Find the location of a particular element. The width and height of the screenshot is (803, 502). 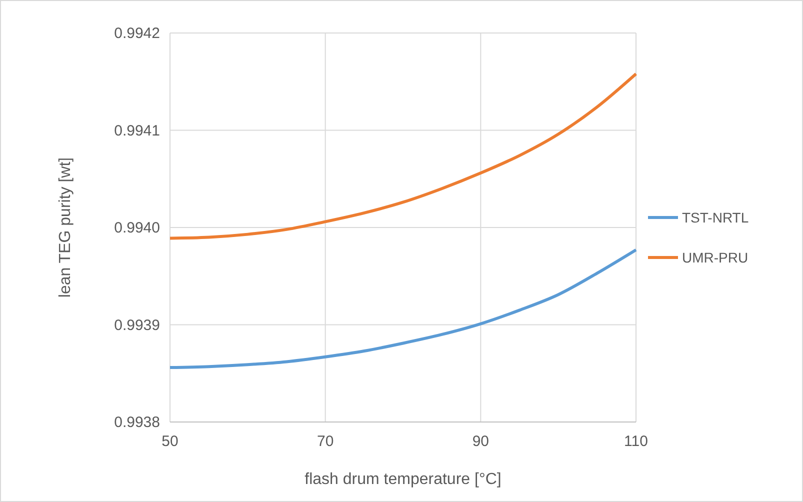

y-tick-label: 0.9941 is located at coordinates (137, 131).